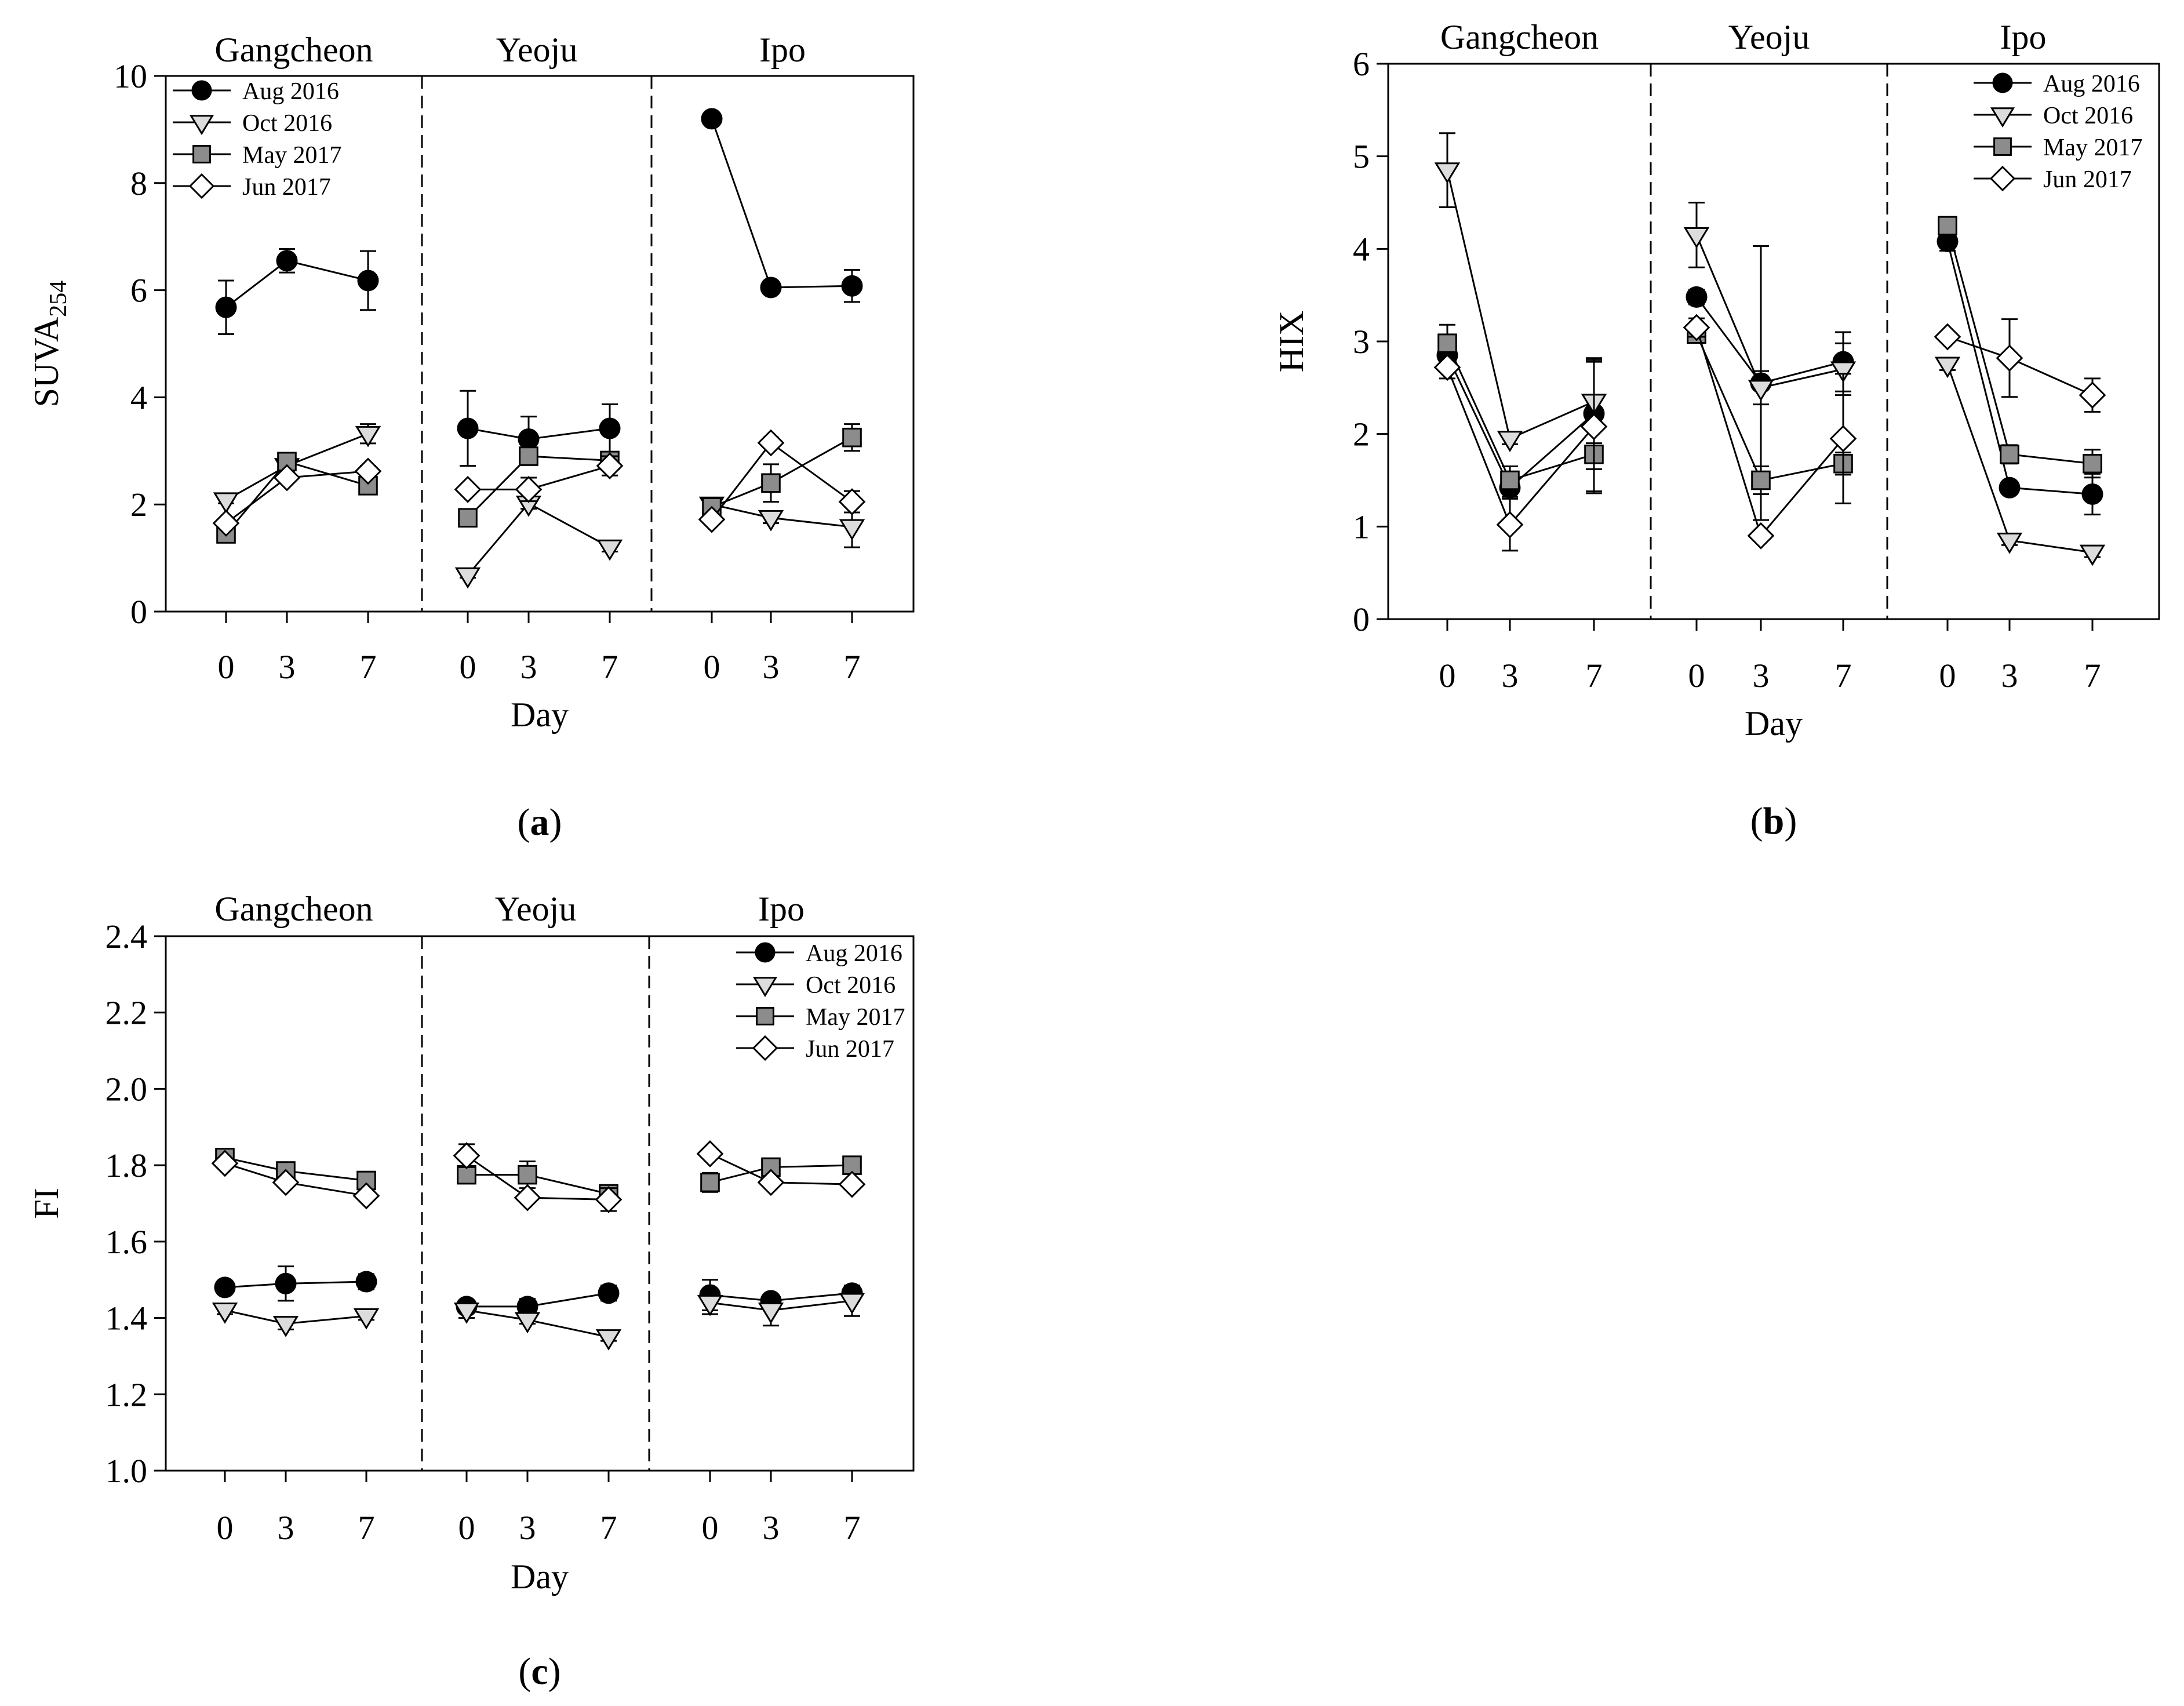  Describe the element at coordinates (138, 397) in the screenshot. I see `y-tick-label: 4` at that location.